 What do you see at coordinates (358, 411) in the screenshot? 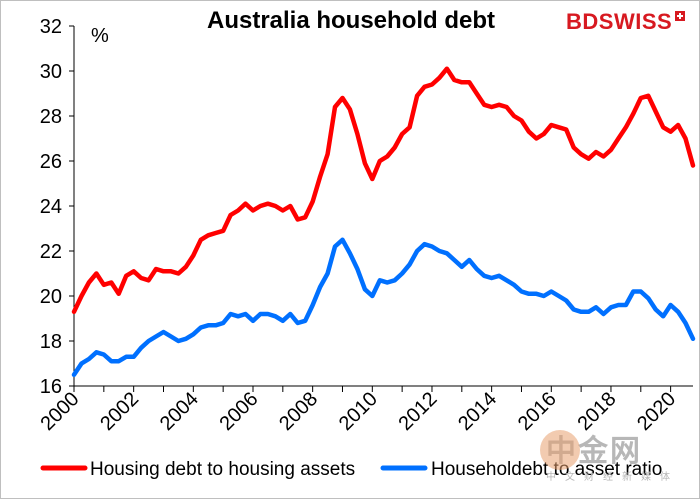
I see `x-tick-label: 2010` at bounding box center [358, 411].